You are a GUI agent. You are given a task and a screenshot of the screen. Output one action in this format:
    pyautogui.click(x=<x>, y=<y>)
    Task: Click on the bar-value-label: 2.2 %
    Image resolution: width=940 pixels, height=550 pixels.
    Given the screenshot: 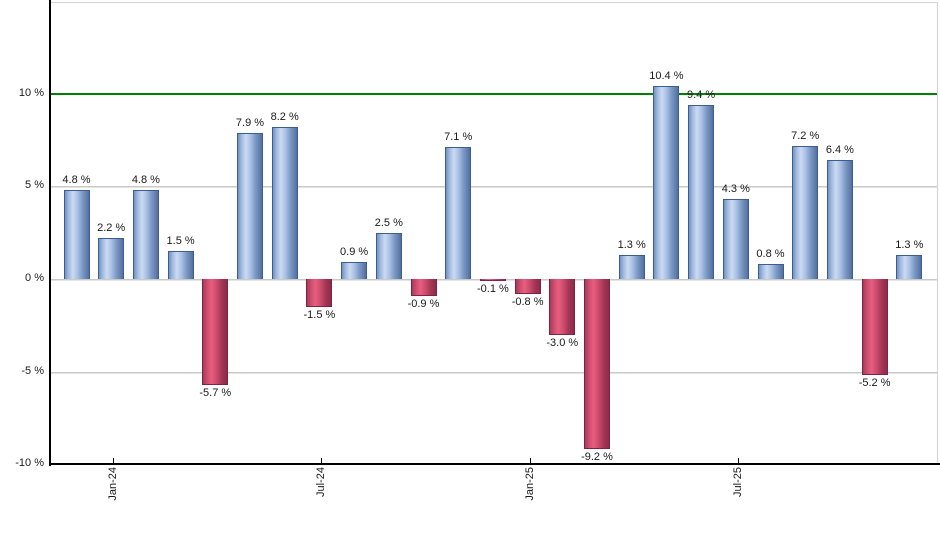 What is the action you would take?
    pyautogui.click(x=111, y=228)
    